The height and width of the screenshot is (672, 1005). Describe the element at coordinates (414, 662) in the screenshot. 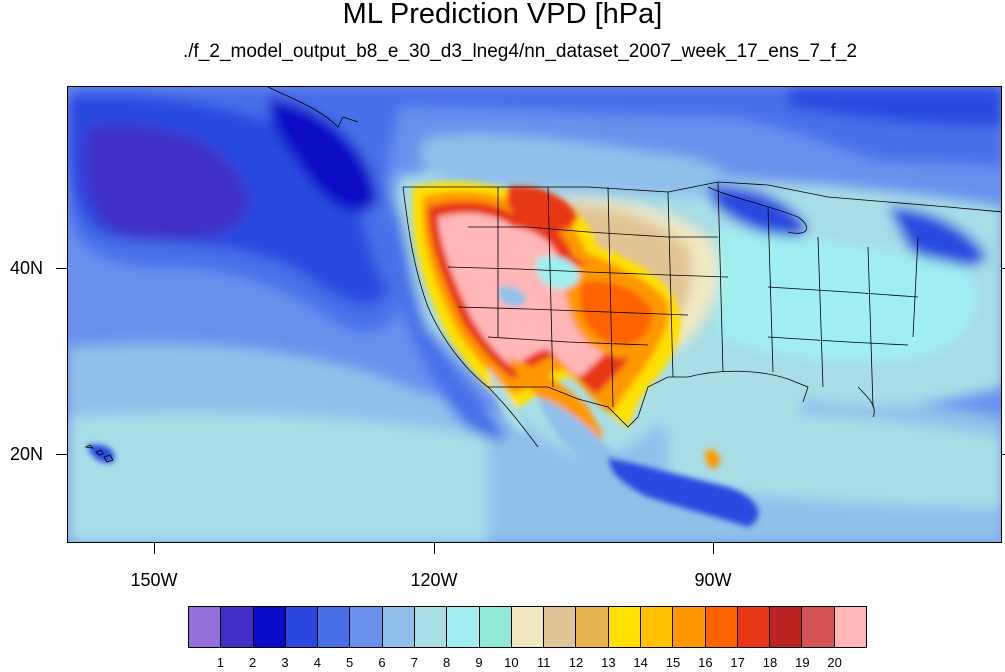

I see `colorbar-tick-label: 7` at that location.